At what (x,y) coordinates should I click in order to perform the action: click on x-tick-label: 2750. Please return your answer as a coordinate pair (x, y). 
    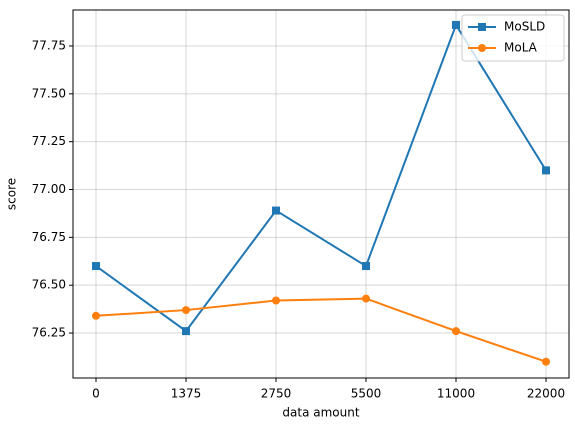
    Looking at the image, I should click on (276, 394).